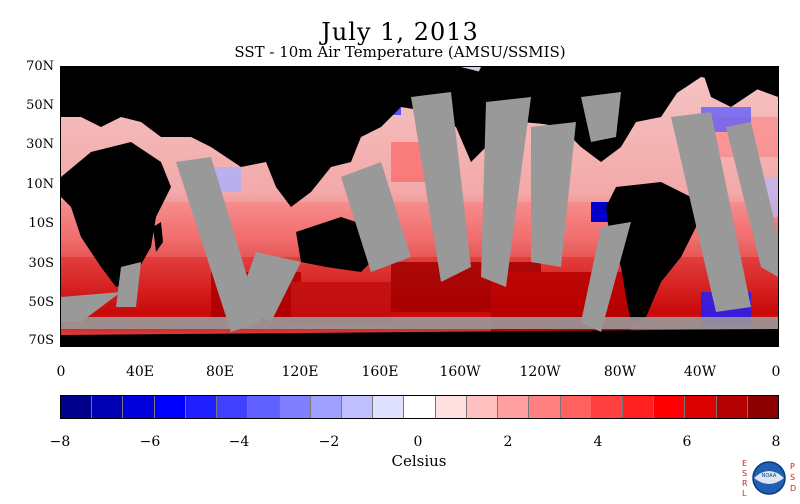 The width and height of the screenshot is (800, 504). Describe the element at coordinates (140, 372) in the screenshot. I see `lon-label-40e: 40E` at that location.